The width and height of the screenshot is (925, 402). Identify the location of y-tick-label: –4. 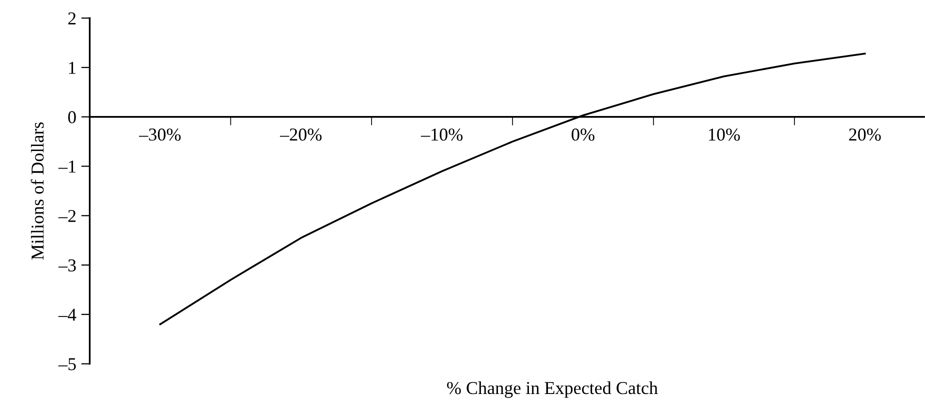
(67, 314).